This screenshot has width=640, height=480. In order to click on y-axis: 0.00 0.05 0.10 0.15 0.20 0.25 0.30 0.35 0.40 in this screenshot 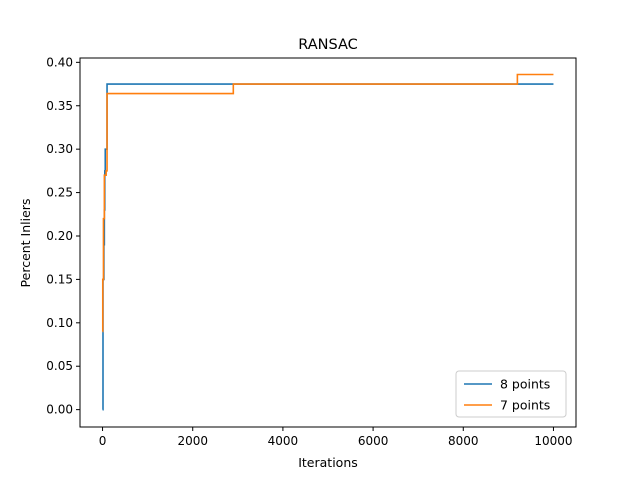, I will do `click(63, 236)`.